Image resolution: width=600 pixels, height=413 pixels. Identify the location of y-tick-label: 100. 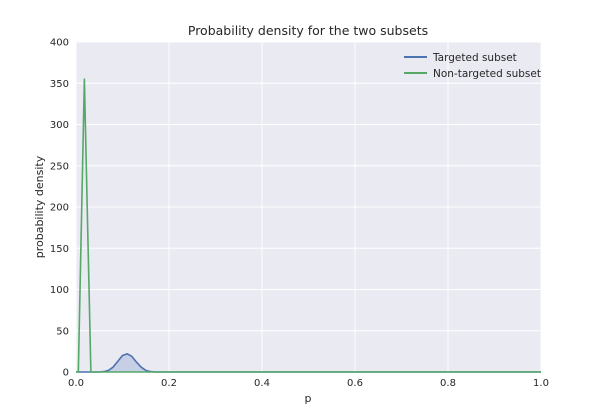
(59, 290).